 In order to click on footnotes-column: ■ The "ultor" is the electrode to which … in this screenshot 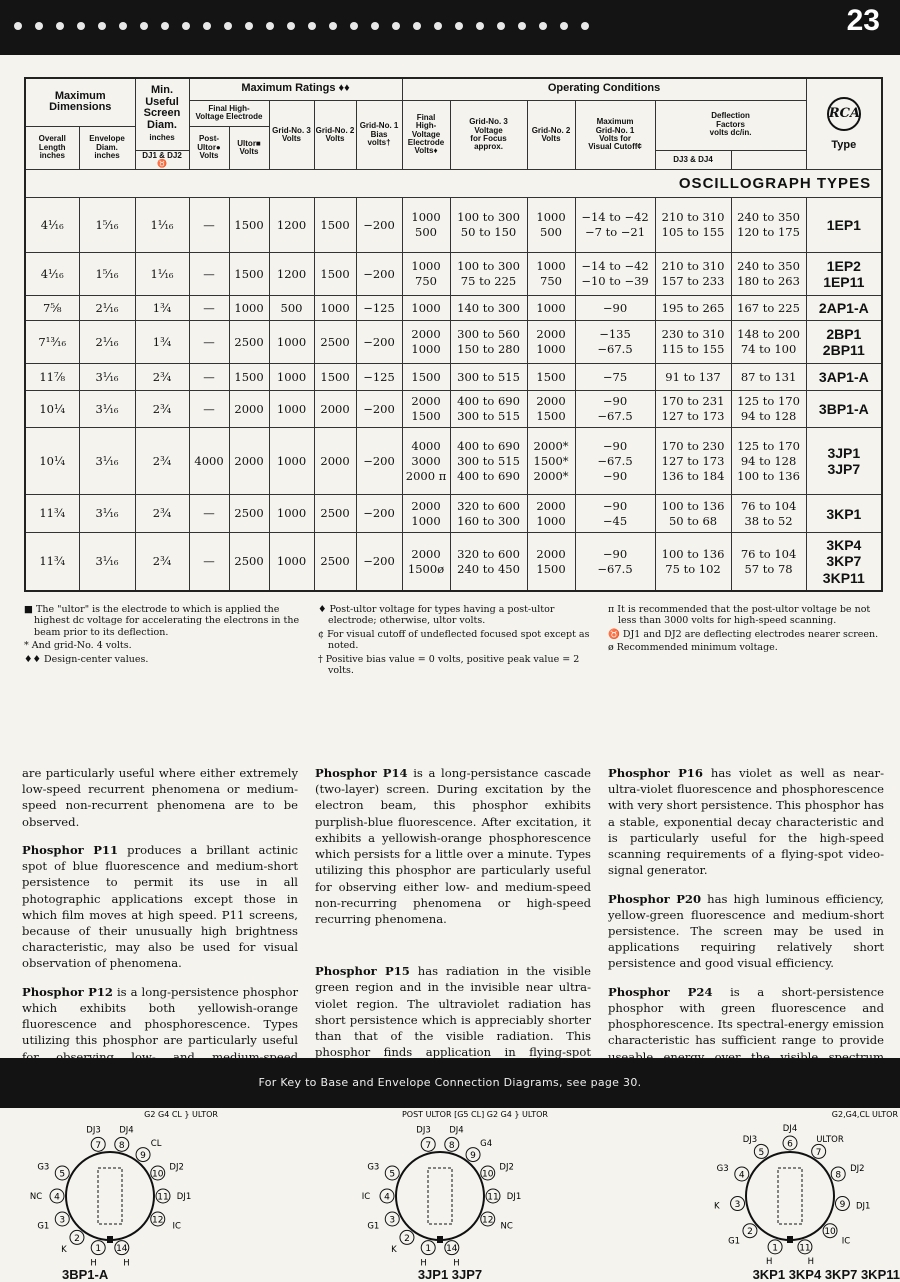, I will do `click(164, 635)`.